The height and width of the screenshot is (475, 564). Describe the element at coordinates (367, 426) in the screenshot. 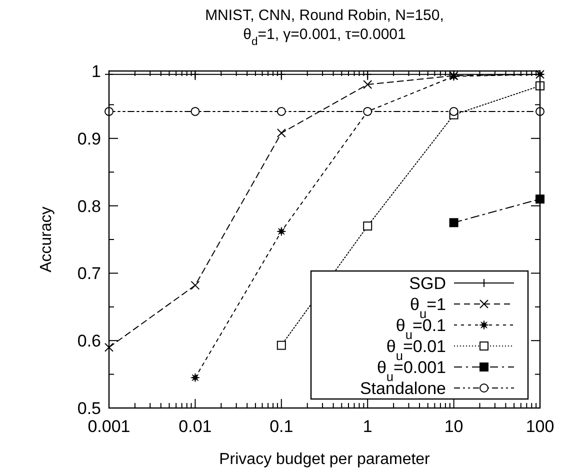

I see `x-tick-label: 1` at that location.